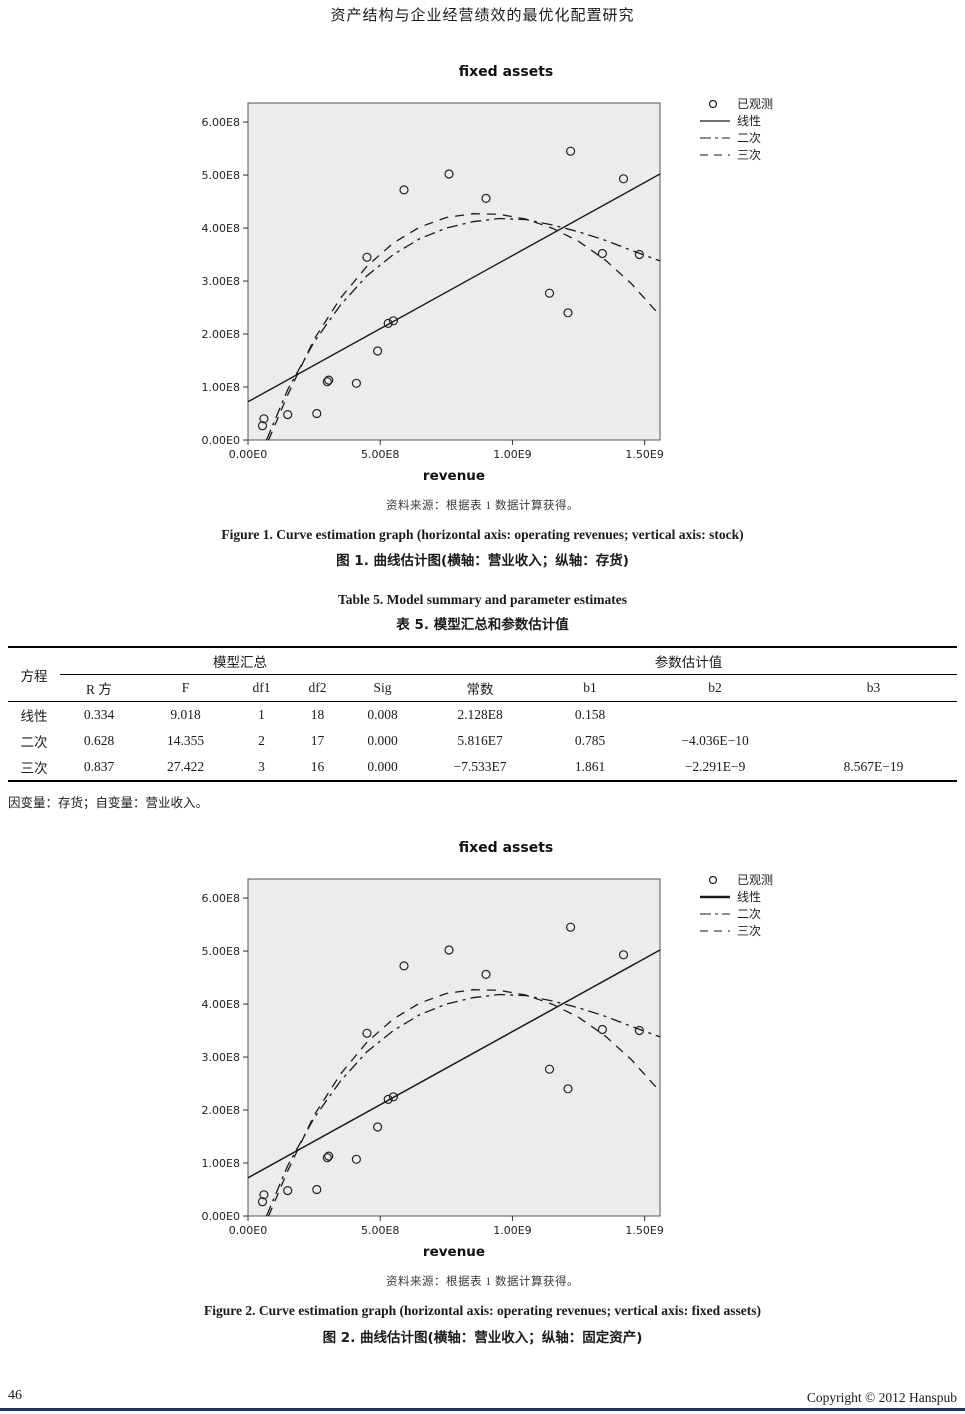 The height and width of the screenshot is (1414, 965). Describe the element at coordinates (480, 688) in the screenshot. I see `col-header-constant: 常数` at that location.